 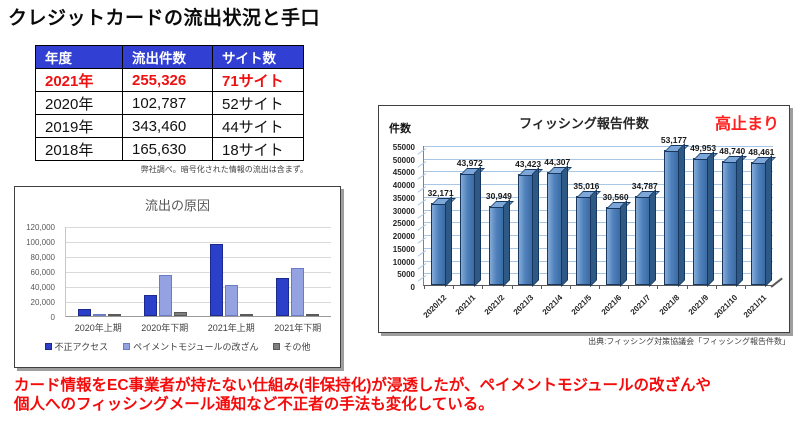 What do you see at coordinates (584, 123) in the screenshot?
I see `chart-title: フィッシング報告件数` at bounding box center [584, 123].